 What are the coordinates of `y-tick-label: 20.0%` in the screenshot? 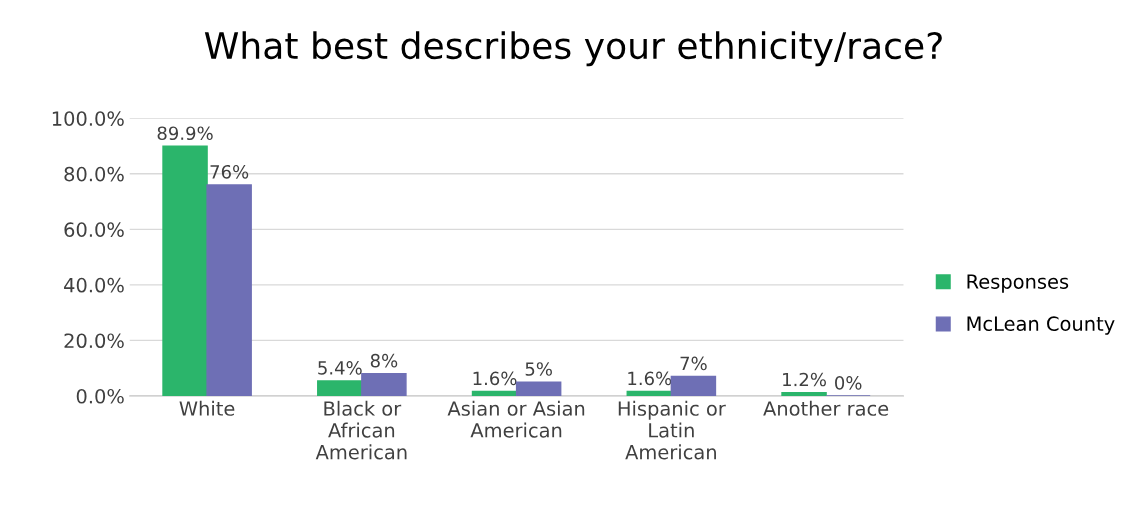 It's located at (94, 341).